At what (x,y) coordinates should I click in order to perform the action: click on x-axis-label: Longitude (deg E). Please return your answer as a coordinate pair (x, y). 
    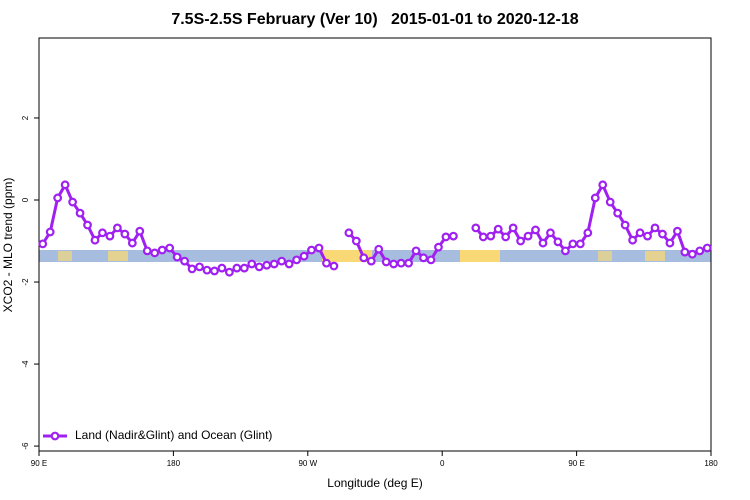
    Looking at the image, I should click on (374, 483).